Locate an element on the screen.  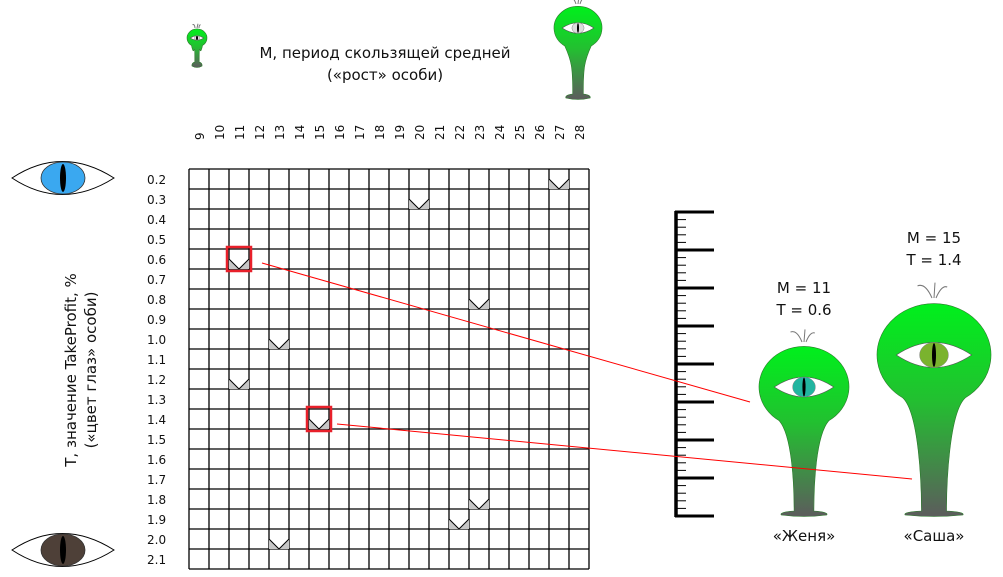
creature: M = 15 T = 1.4 «Саша» is located at coordinates (934, 387).